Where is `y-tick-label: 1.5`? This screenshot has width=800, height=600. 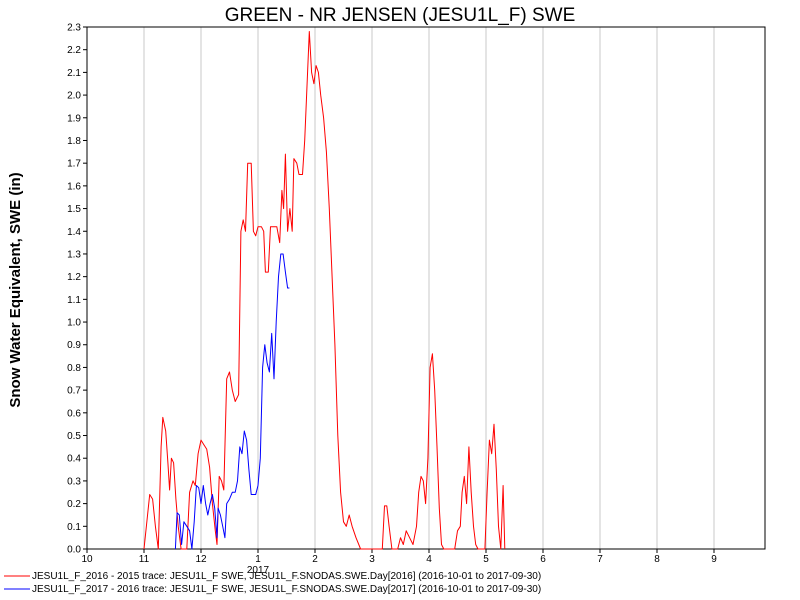
y-tick-label: 1.5 is located at coordinates (74, 209).